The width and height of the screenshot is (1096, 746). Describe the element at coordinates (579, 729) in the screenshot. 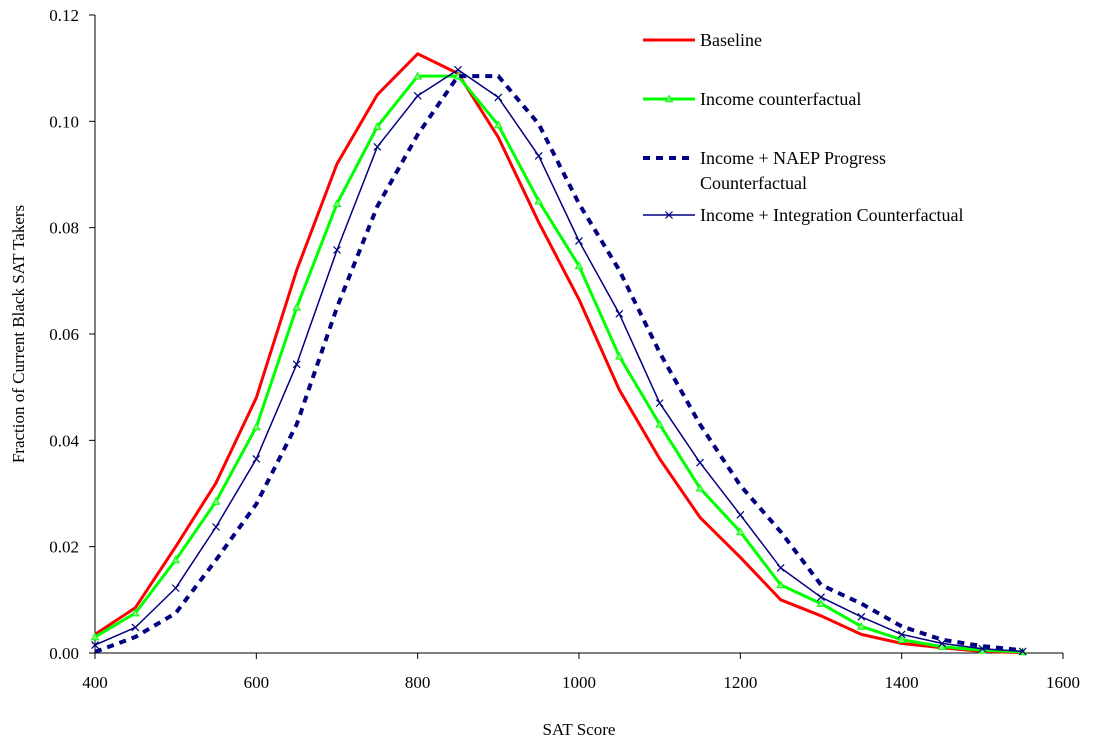

I see `x-axis-title: SAT Score` at that location.